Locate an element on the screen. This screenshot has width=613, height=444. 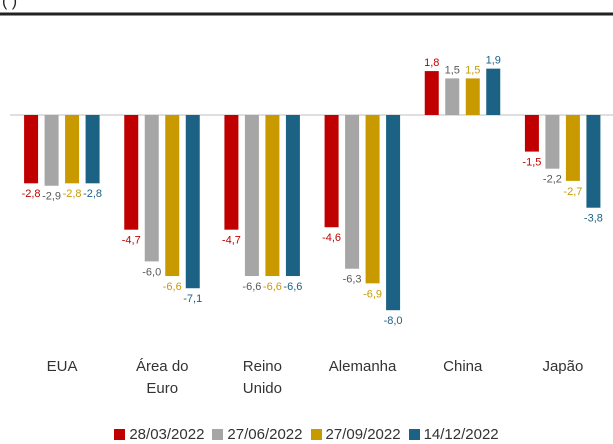
legend-label: 27/09/2022 is located at coordinates (363, 434).